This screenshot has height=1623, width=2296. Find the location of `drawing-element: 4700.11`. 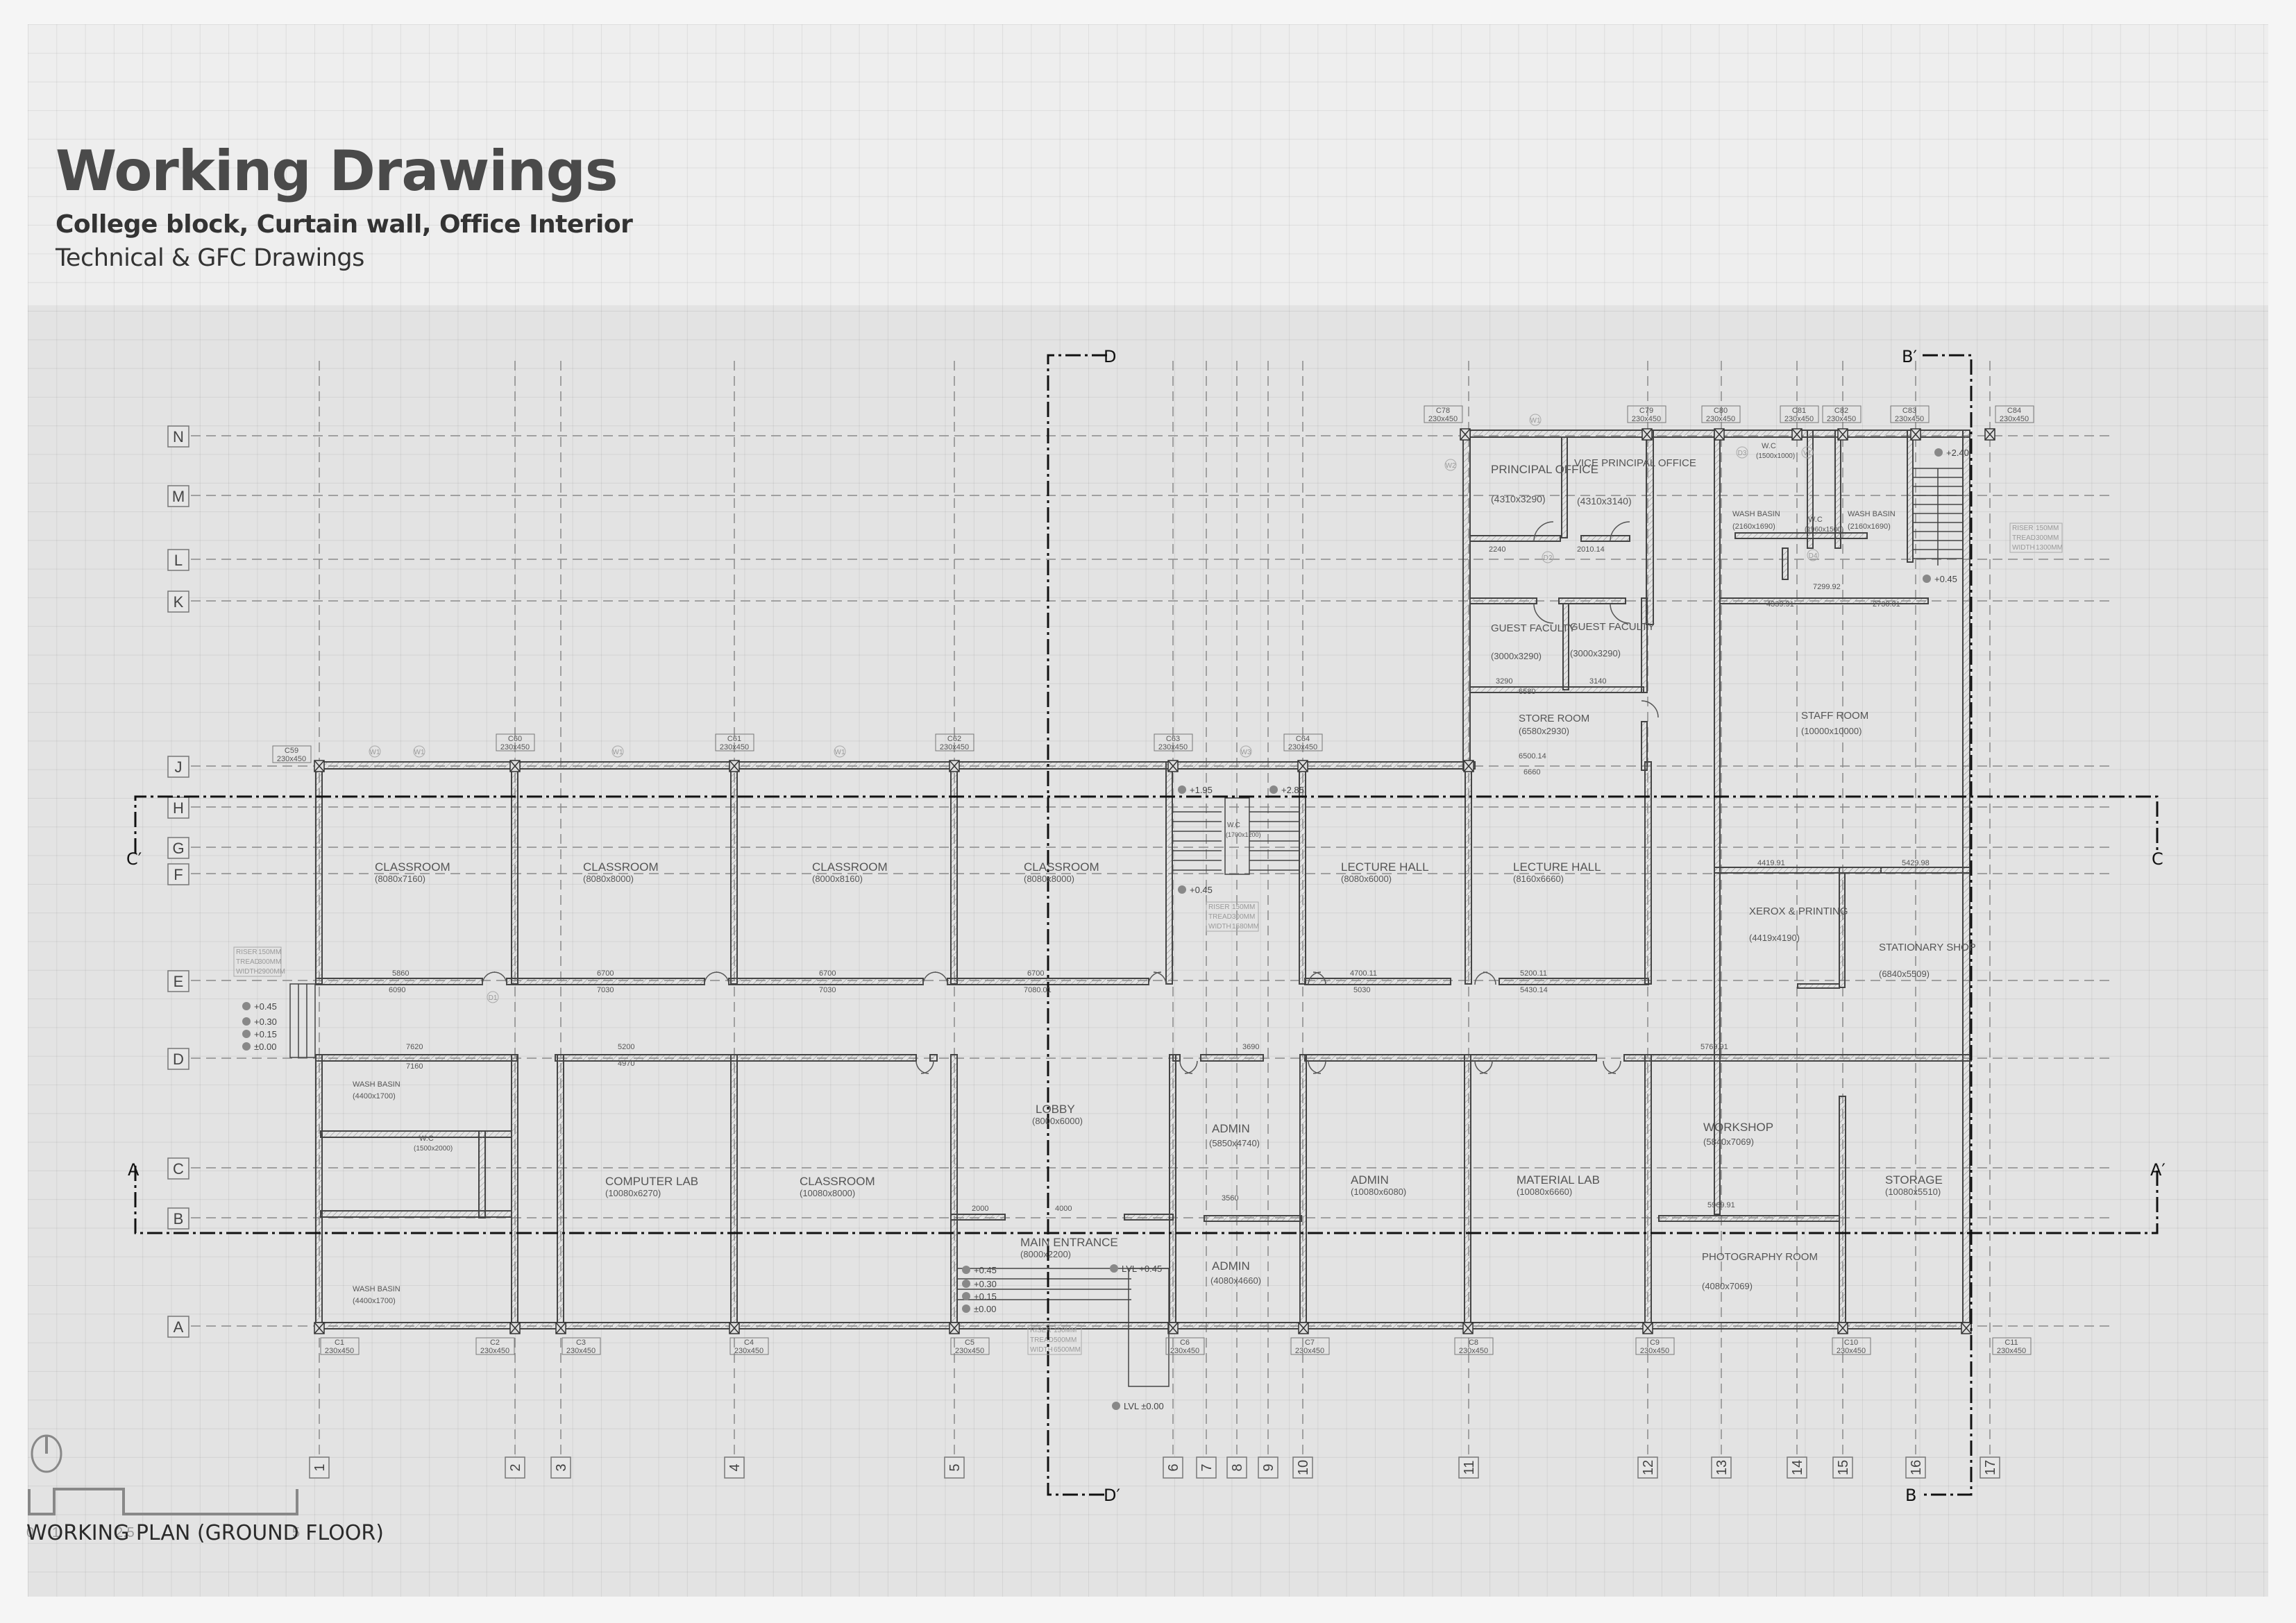

drawing-element: 4700.11 is located at coordinates (1364, 973).